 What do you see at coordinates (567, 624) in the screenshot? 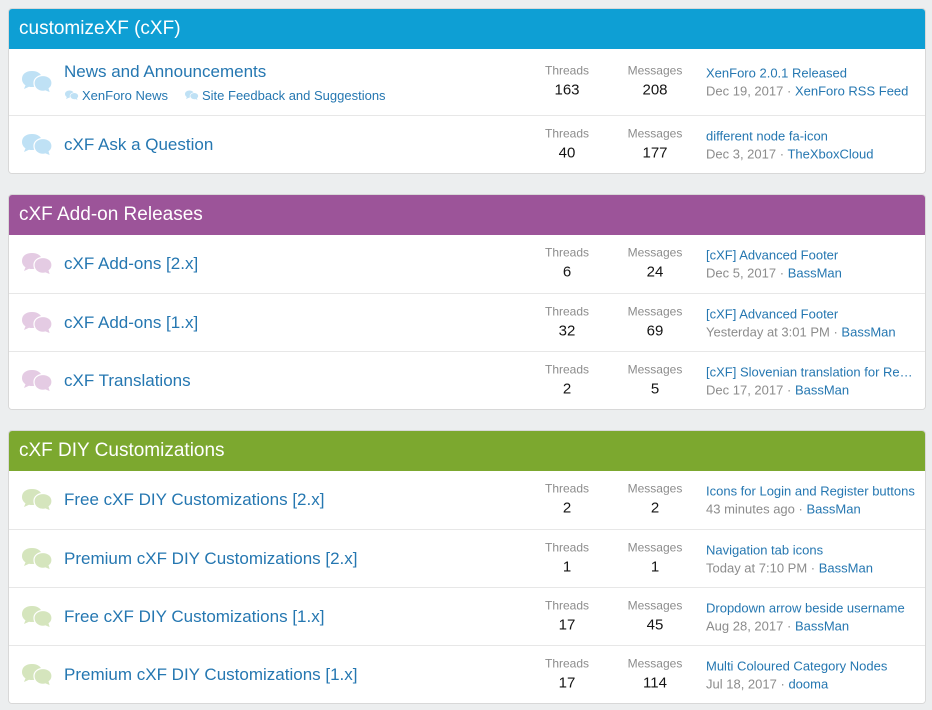
I see `threads-count: 17` at bounding box center [567, 624].